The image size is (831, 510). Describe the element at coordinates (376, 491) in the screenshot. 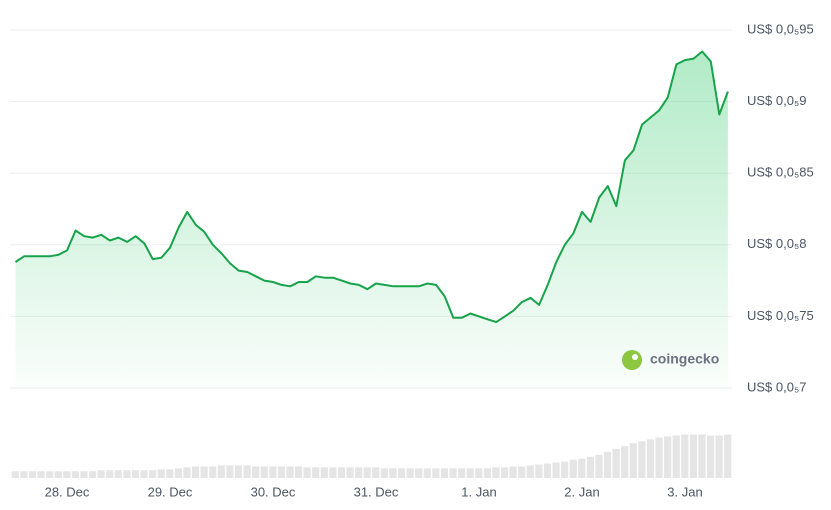

I see `x-tick-label: 31. Dec` at that location.